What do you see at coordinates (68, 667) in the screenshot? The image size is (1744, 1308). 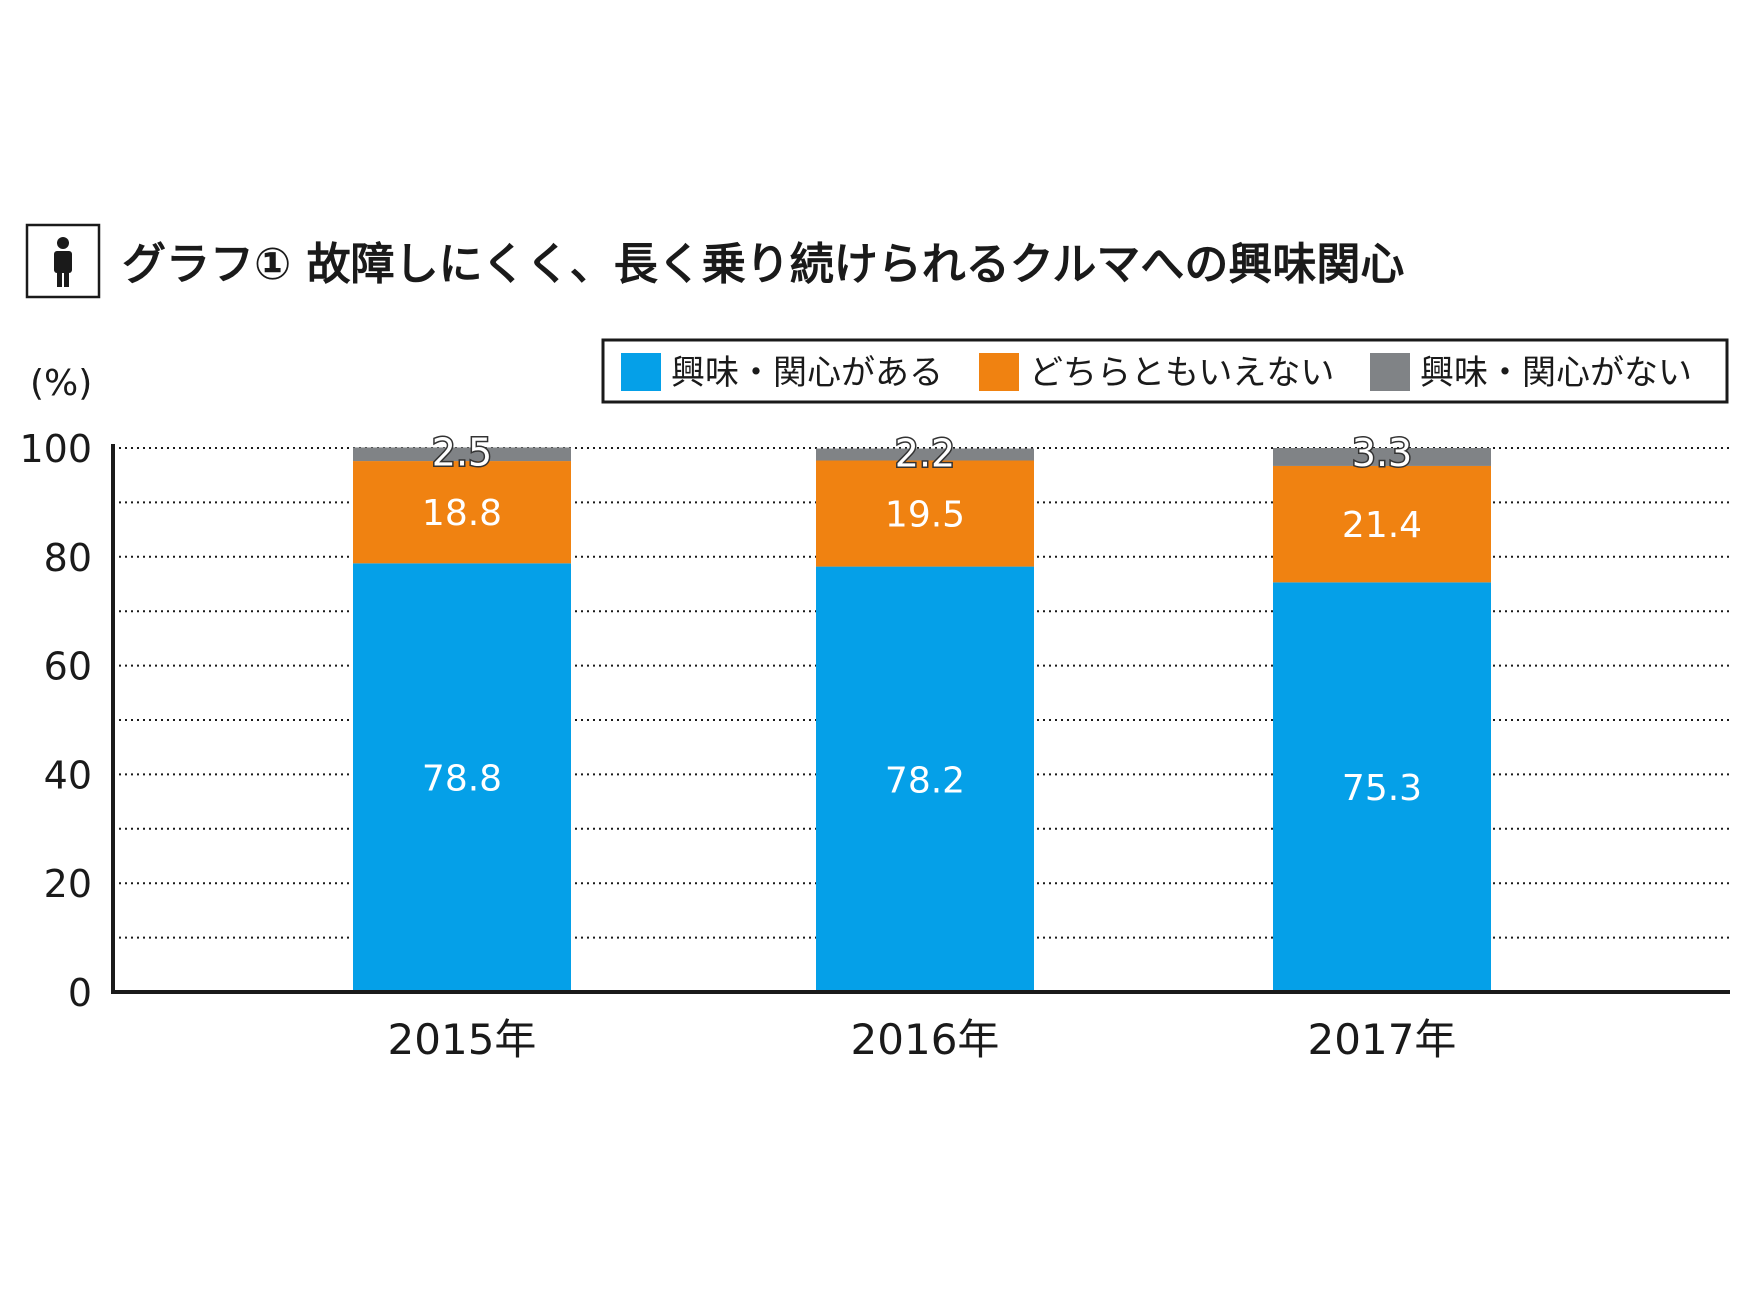 I see `y-tick-label: 60` at bounding box center [68, 667].